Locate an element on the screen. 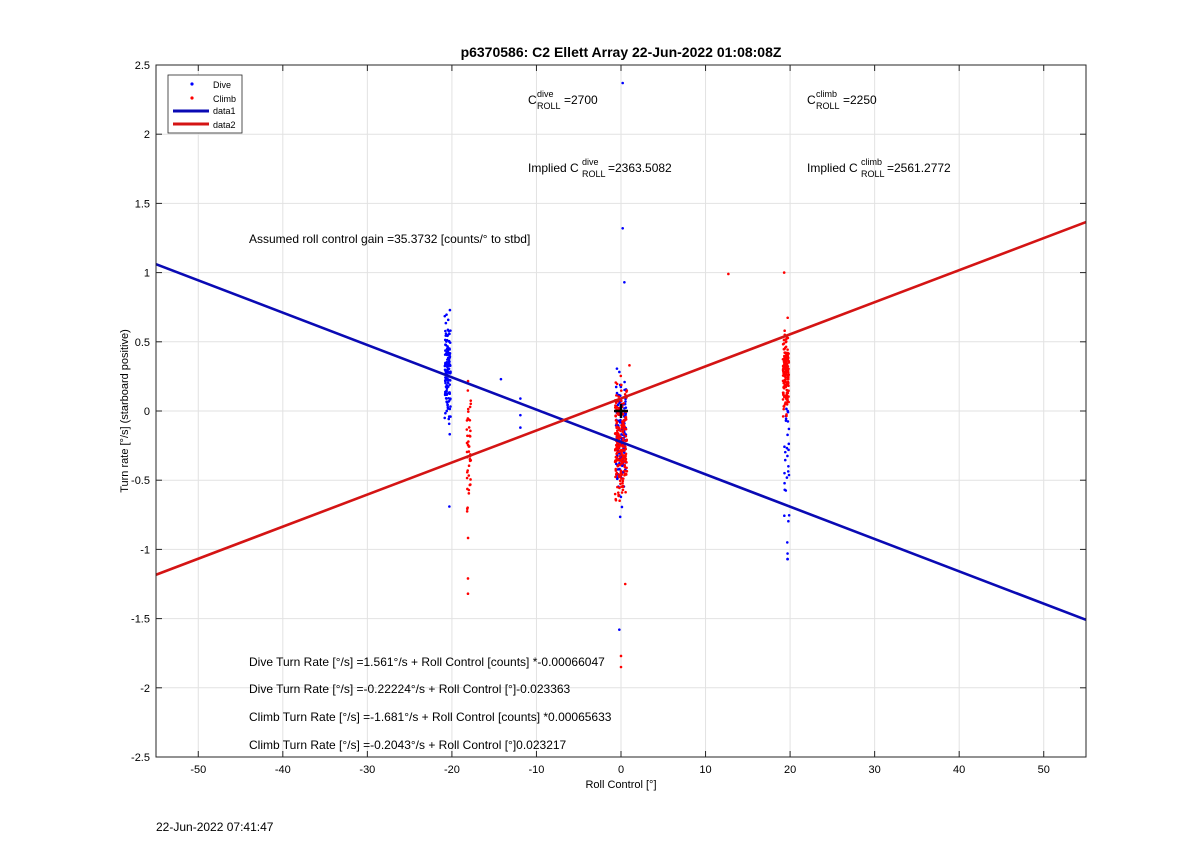 Image resolution: width=1200 pixels, height=851 pixels. y-tick-label: -0.5 is located at coordinates (140, 481).